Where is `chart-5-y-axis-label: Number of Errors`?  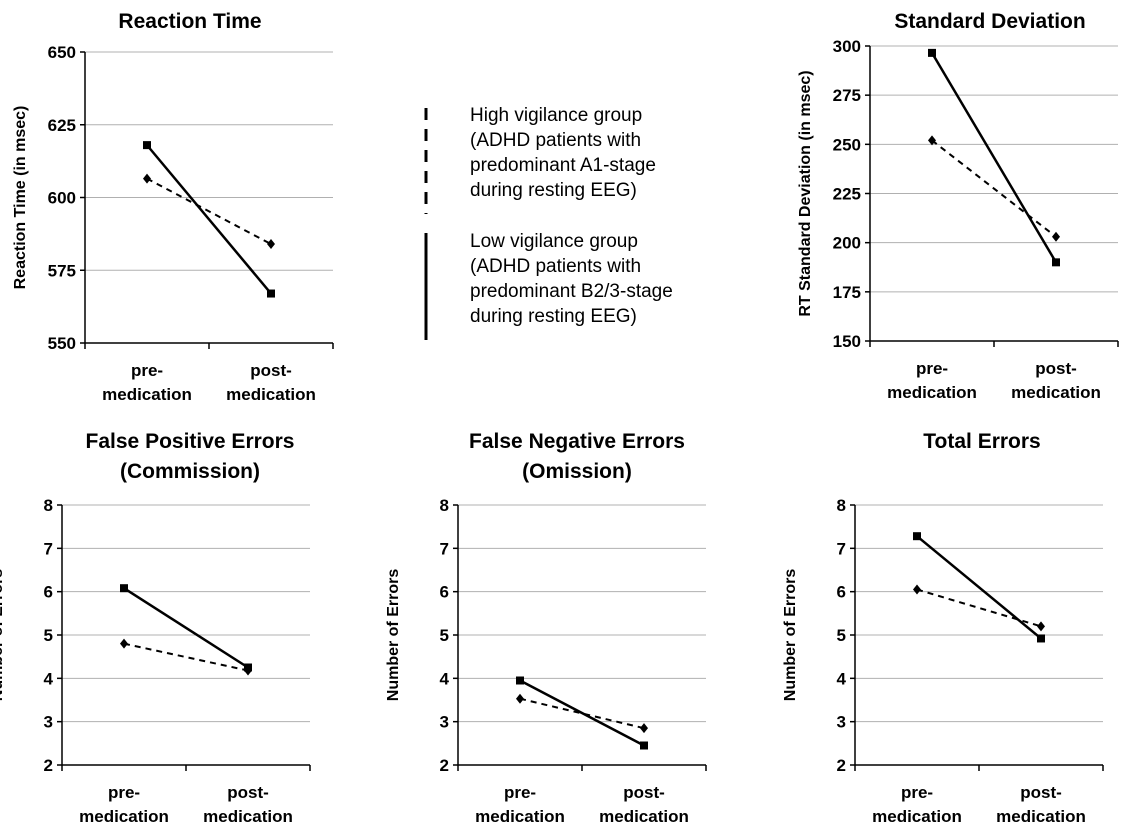 chart-5-y-axis-label: Number of Errors is located at coordinates (790, 635).